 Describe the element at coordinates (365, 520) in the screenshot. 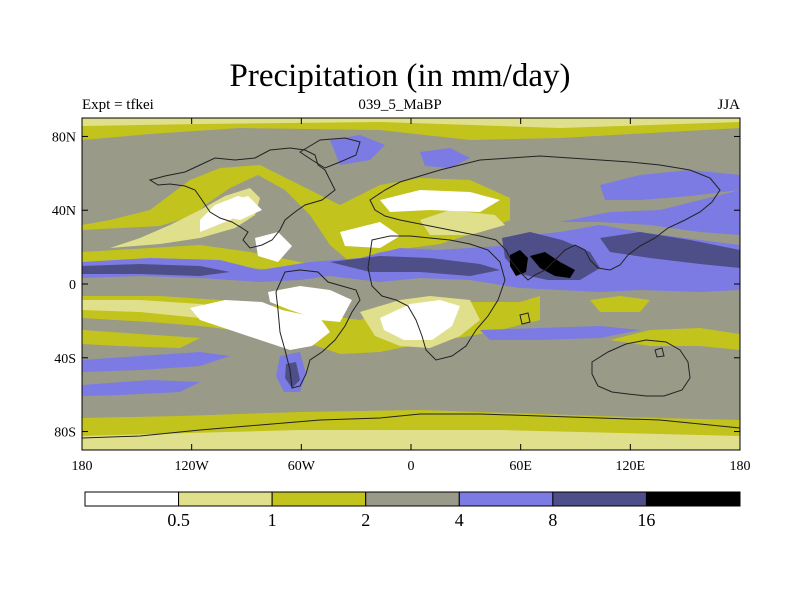

I see `colorbar-label: 2` at that location.